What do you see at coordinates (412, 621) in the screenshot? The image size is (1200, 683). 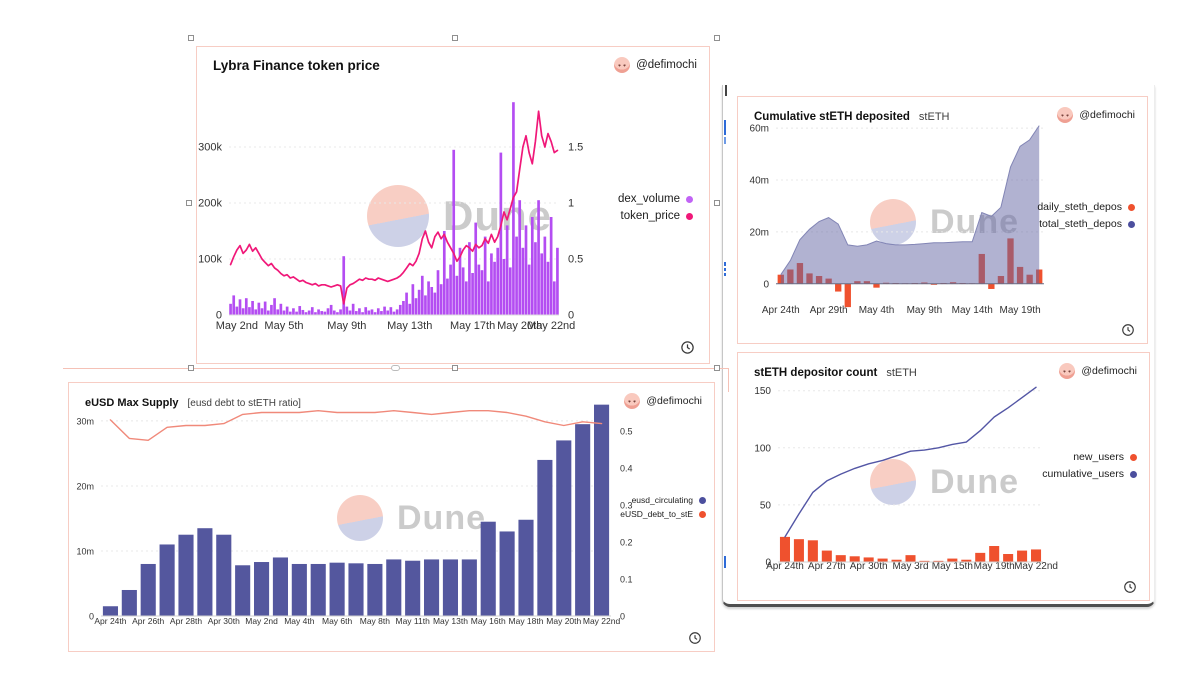 I see `svg-text: May 11th` at bounding box center [412, 621].